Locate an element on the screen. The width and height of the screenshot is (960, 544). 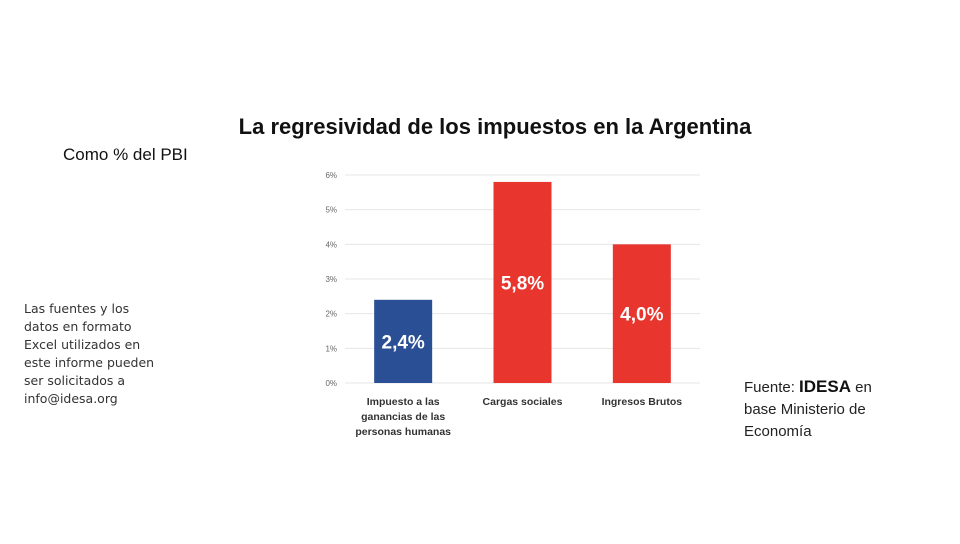
x-category-label: ganancias de las is located at coordinates (403, 417).